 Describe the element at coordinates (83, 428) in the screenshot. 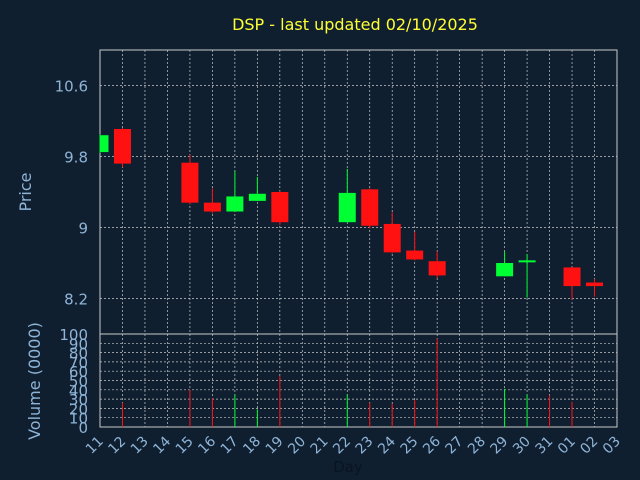

I see `volume-tick-label: 0` at that location.